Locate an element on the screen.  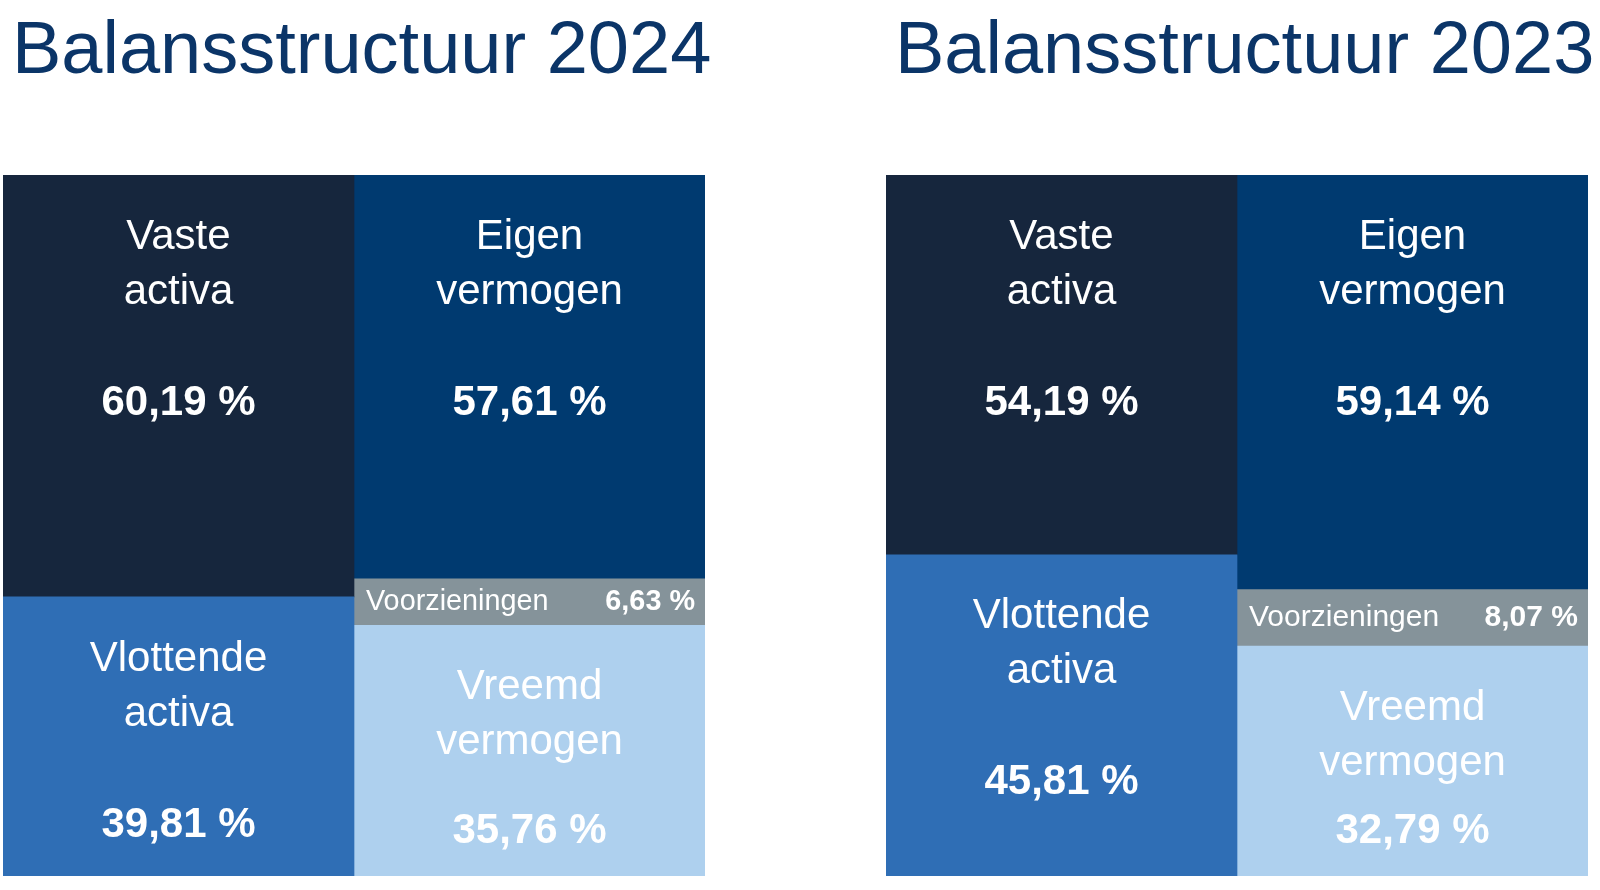
data-label: 45,81 % is located at coordinates (1061, 780).